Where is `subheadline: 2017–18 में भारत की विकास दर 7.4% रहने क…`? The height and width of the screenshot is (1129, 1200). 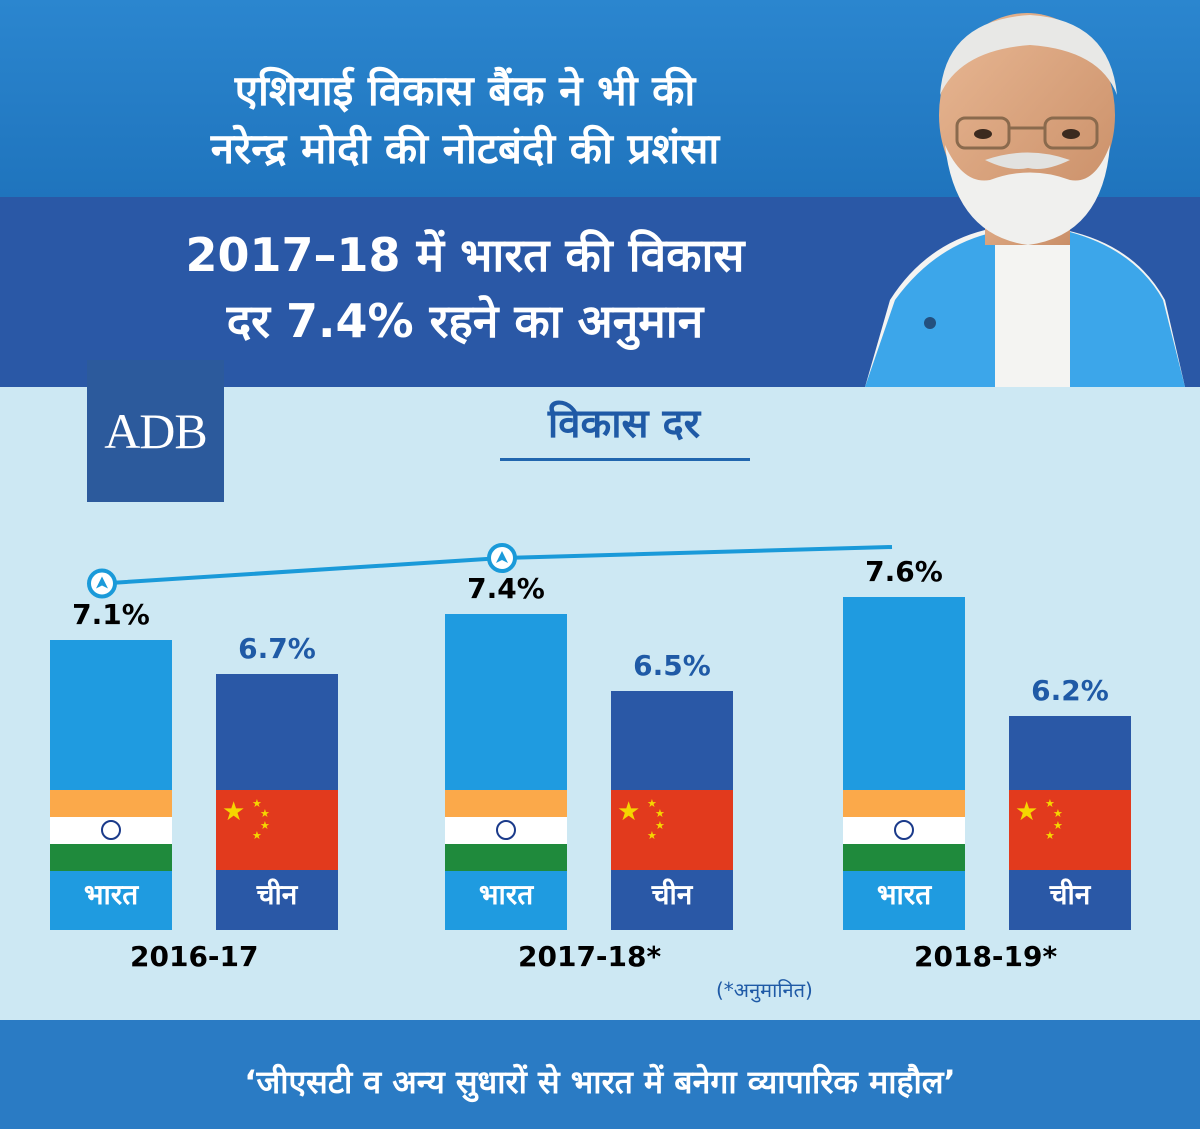
subheadline: 2017–18 में भारत की विकास दर 7.4% रहने क… is located at coordinates (465, 288).